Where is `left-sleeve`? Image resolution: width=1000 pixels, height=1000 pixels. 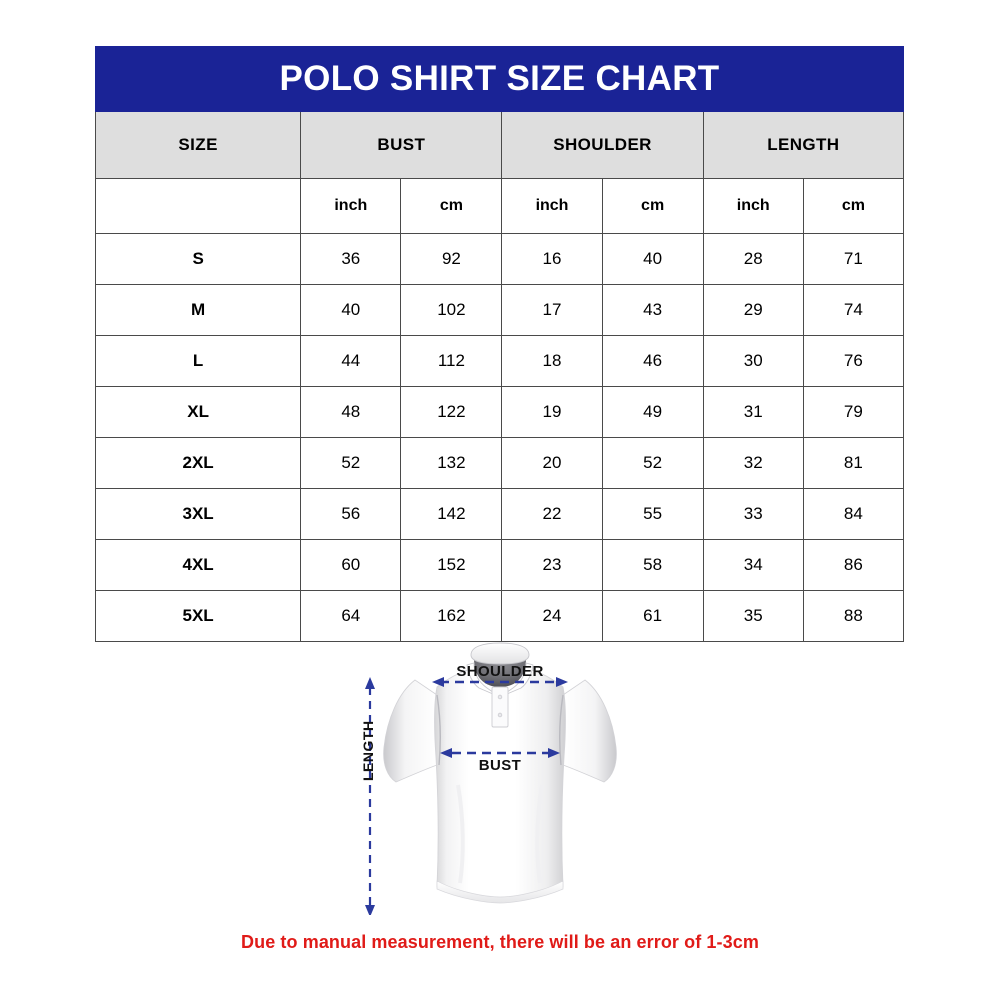
left-sleeve is located at coordinates (410, 731).